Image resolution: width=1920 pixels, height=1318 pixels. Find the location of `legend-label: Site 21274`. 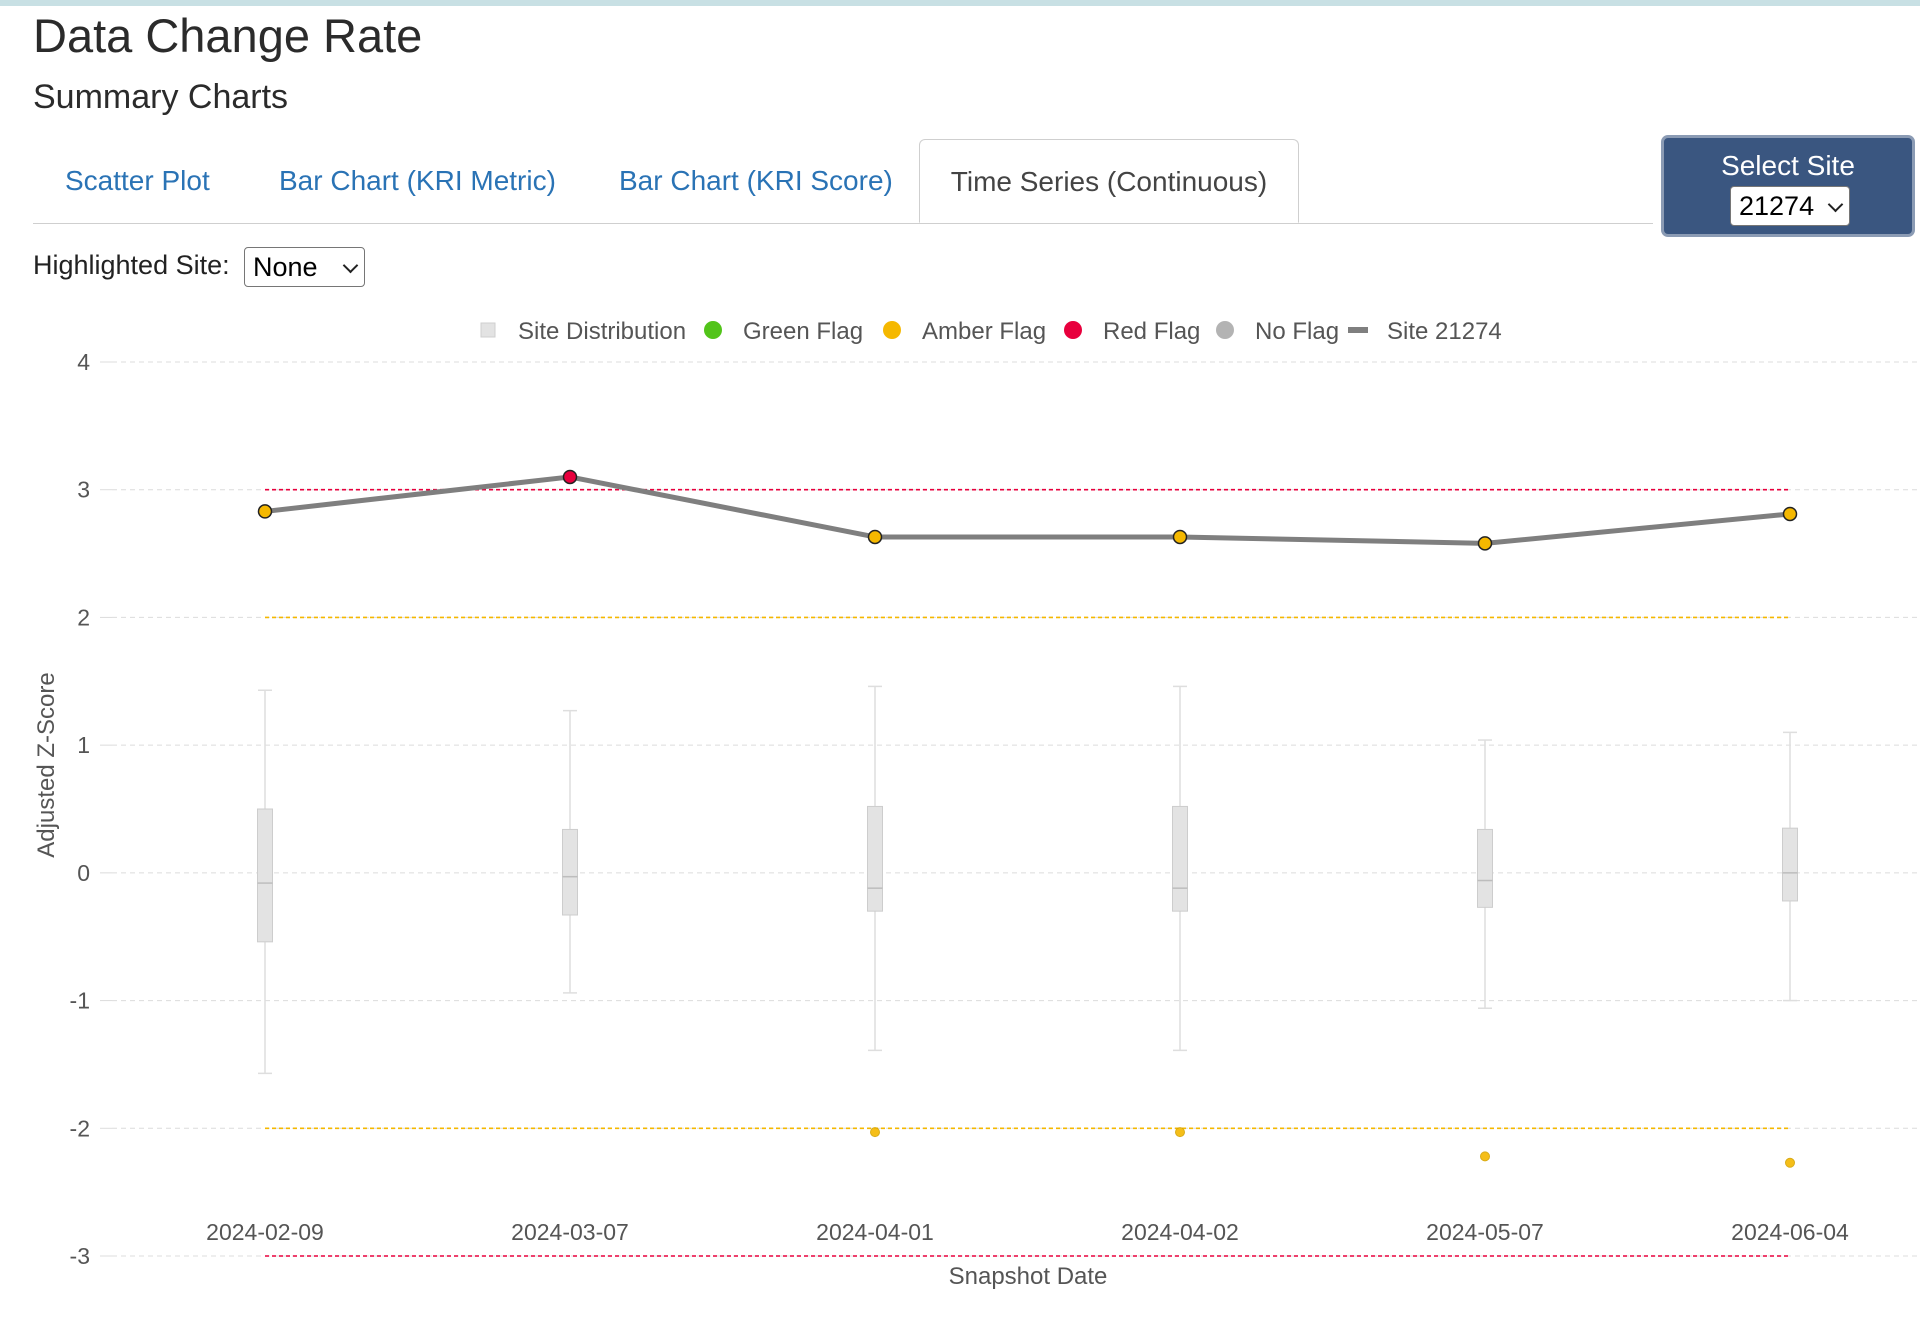

legend-label: Site 21274 is located at coordinates (1444, 331).